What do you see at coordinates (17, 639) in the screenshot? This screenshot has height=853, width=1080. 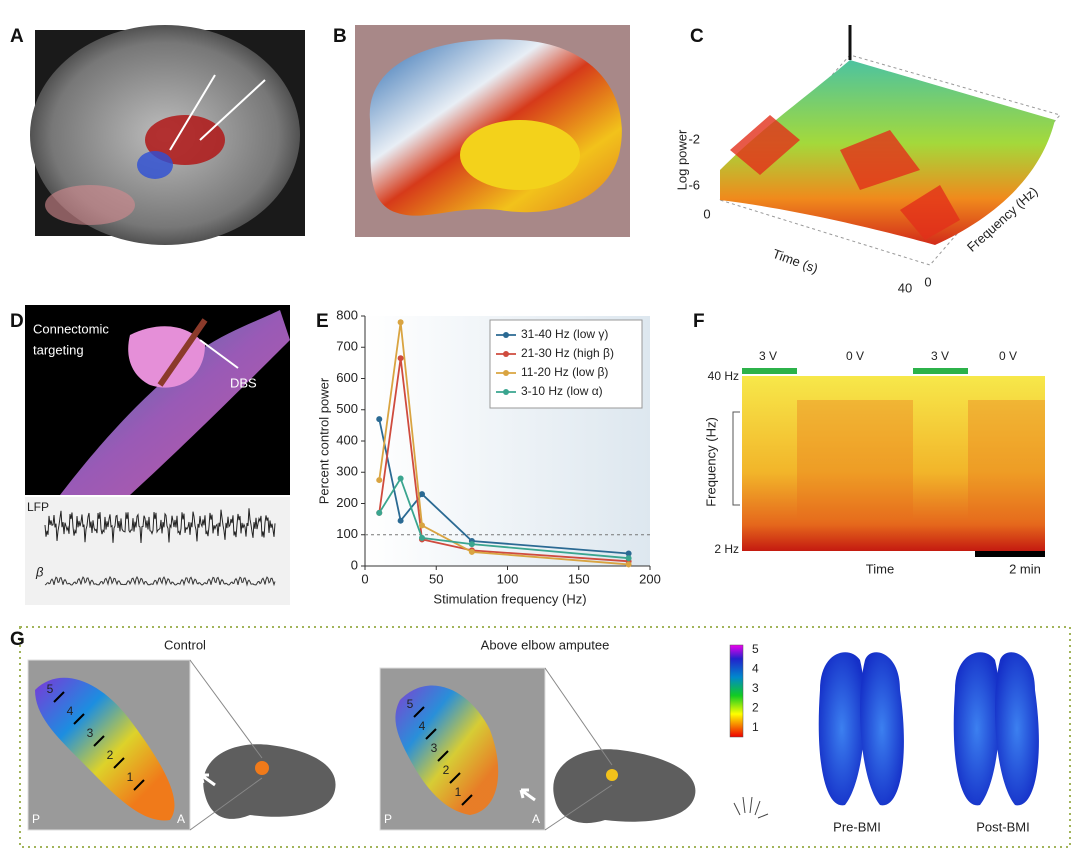 I see `panel-letter: G` at bounding box center [17, 639].